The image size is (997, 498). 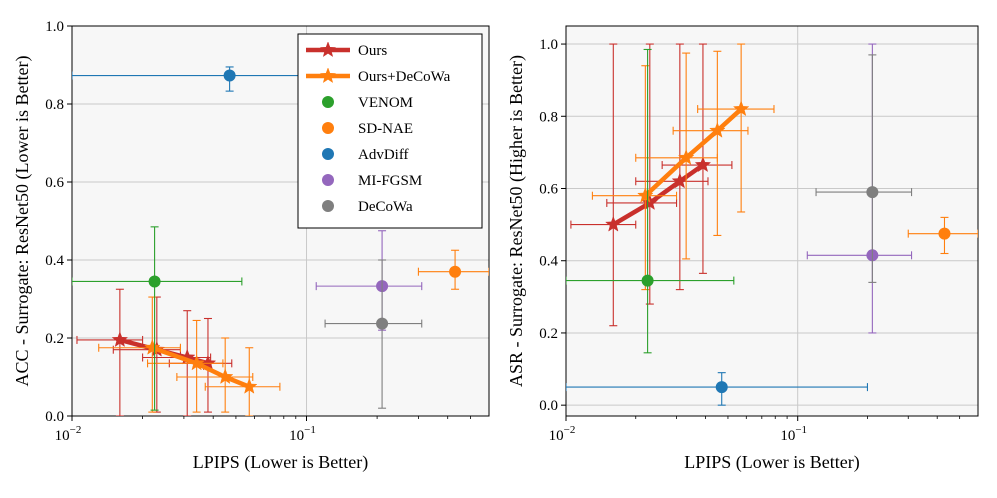 What do you see at coordinates (328, 154) in the screenshot?
I see `legend-marker-advdiff` at bounding box center [328, 154].